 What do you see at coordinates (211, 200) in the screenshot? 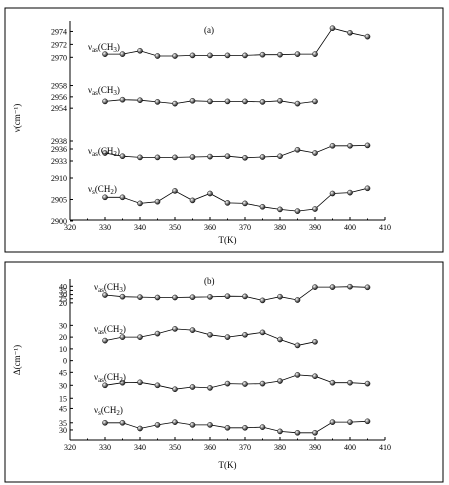
I see `series-3: 2900 2905 2910 νs(CH2)` at bounding box center [211, 200].